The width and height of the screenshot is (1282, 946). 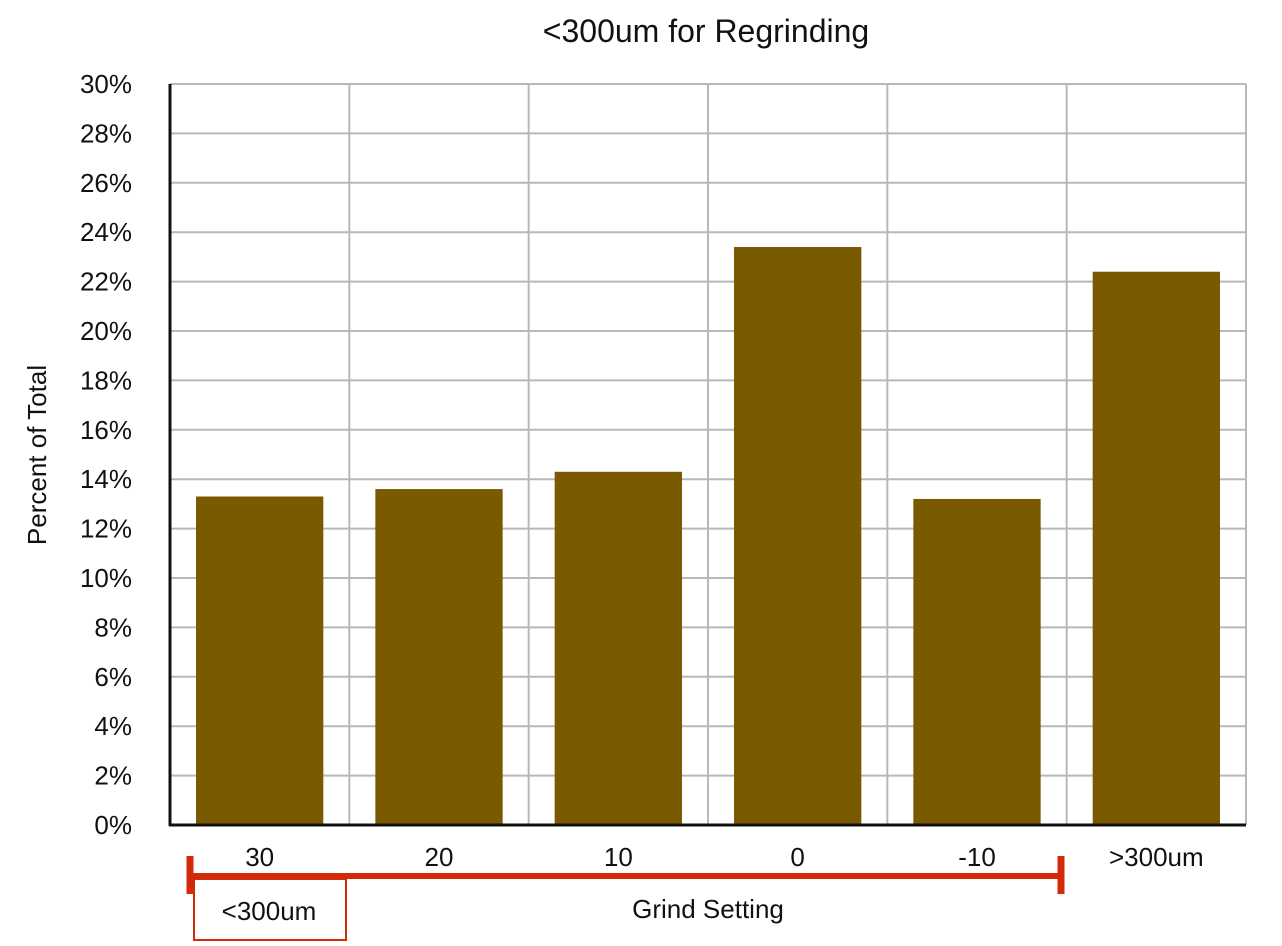 What do you see at coordinates (106, 232) in the screenshot?
I see `y-tick-label: 24%` at bounding box center [106, 232].